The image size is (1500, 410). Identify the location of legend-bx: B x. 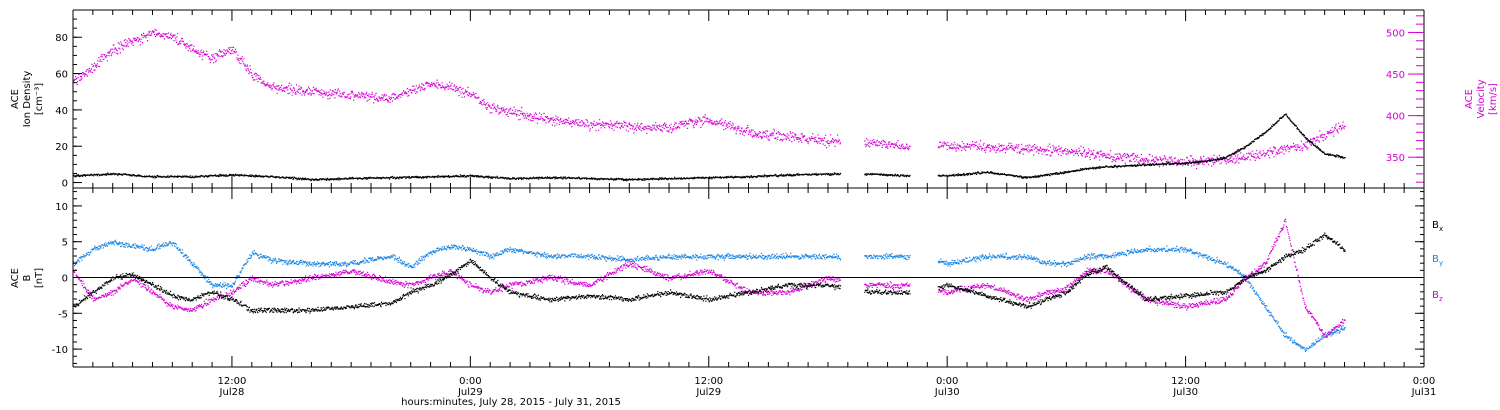
(1437, 226).